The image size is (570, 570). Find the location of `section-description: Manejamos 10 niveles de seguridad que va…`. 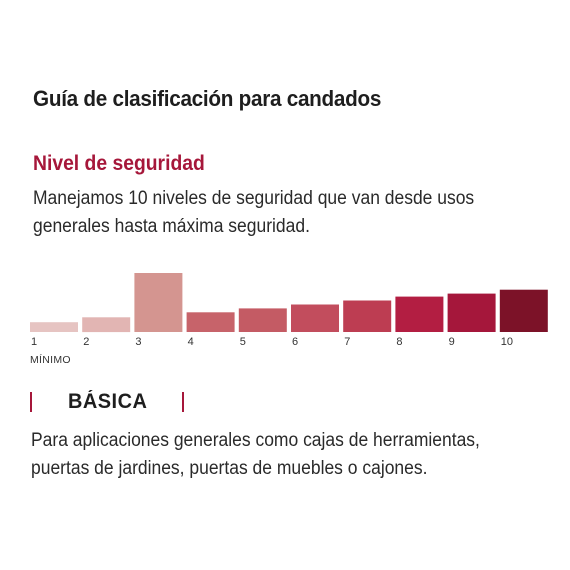

section-description: Manejamos 10 niveles de seguridad que va… is located at coordinates (253, 213).